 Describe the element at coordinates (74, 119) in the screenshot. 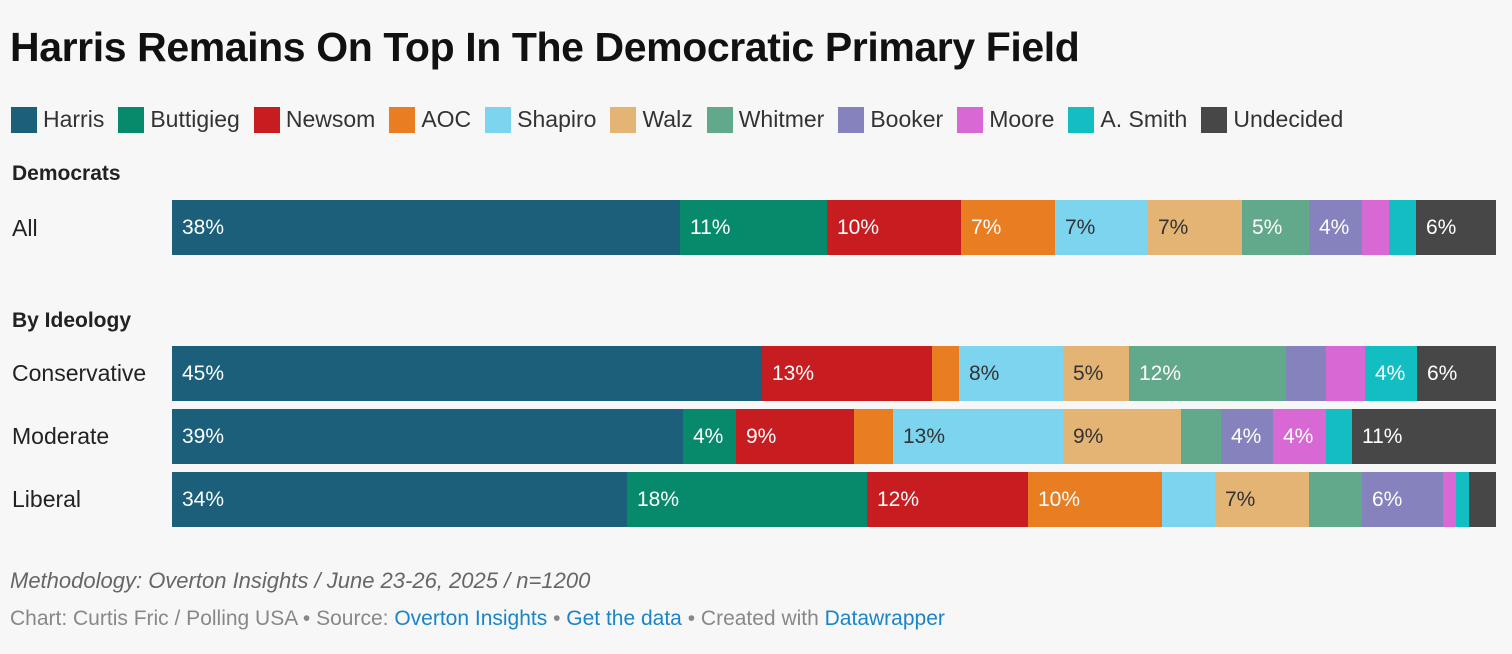

I see `legend-label-harris: Harris` at that location.